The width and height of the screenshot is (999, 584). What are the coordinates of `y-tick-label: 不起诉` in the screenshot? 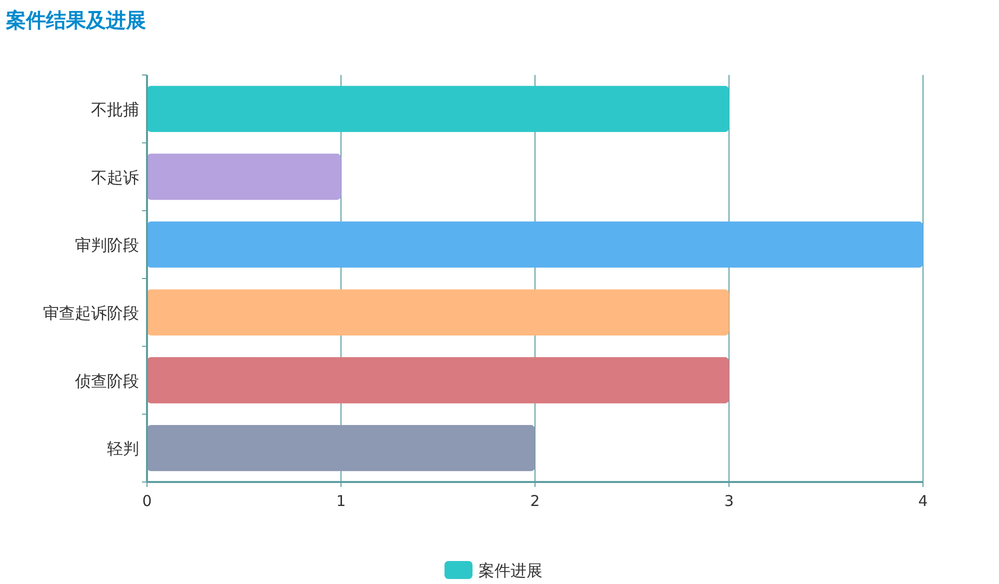 It's located at (115, 177).